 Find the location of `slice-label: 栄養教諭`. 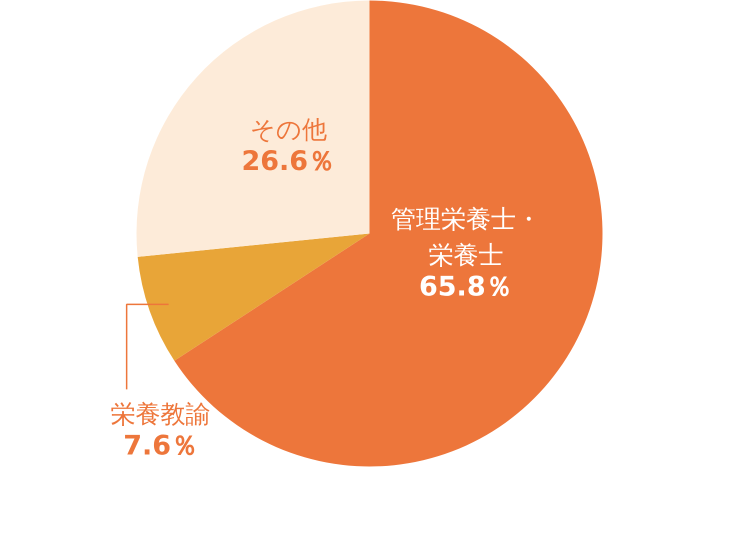

slice-label: 栄養教諭 is located at coordinates (160, 413).